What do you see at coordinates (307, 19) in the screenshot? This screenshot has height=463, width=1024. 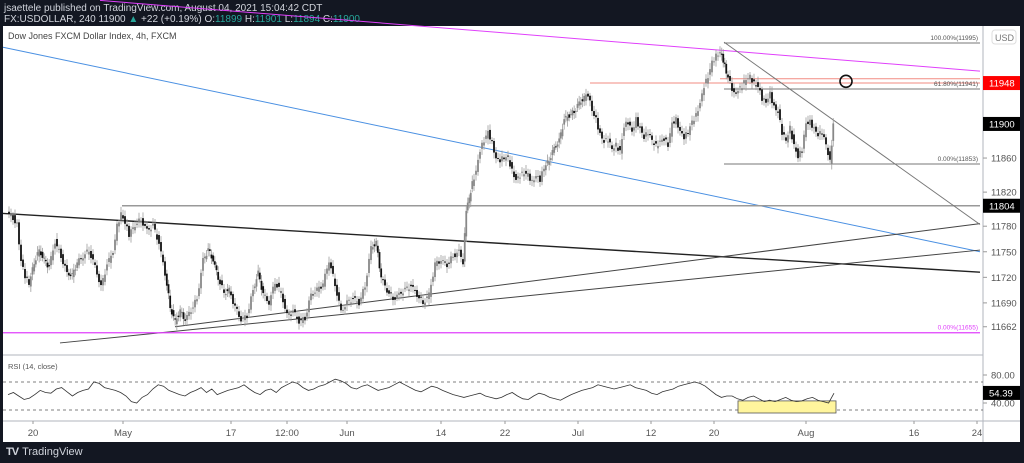 I see `low-value: 11894` at bounding box center [307, 19].